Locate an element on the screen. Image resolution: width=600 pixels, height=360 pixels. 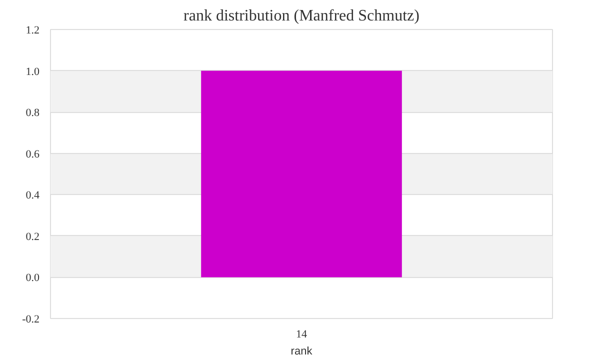
y-tick-label: 1.0 is located at coordinates (33, 72).